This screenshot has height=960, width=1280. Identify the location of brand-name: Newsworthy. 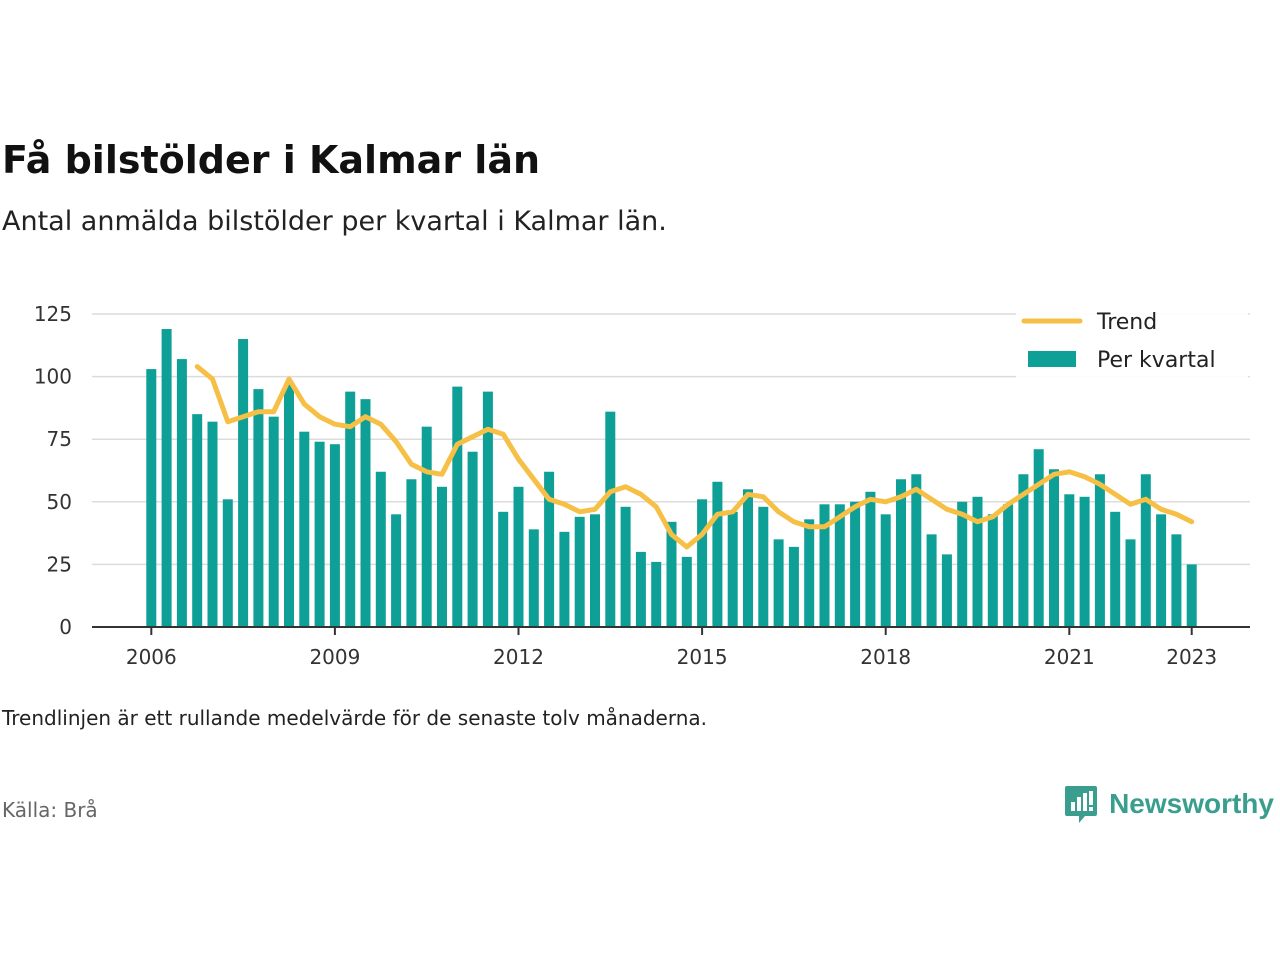
(1191, 803).